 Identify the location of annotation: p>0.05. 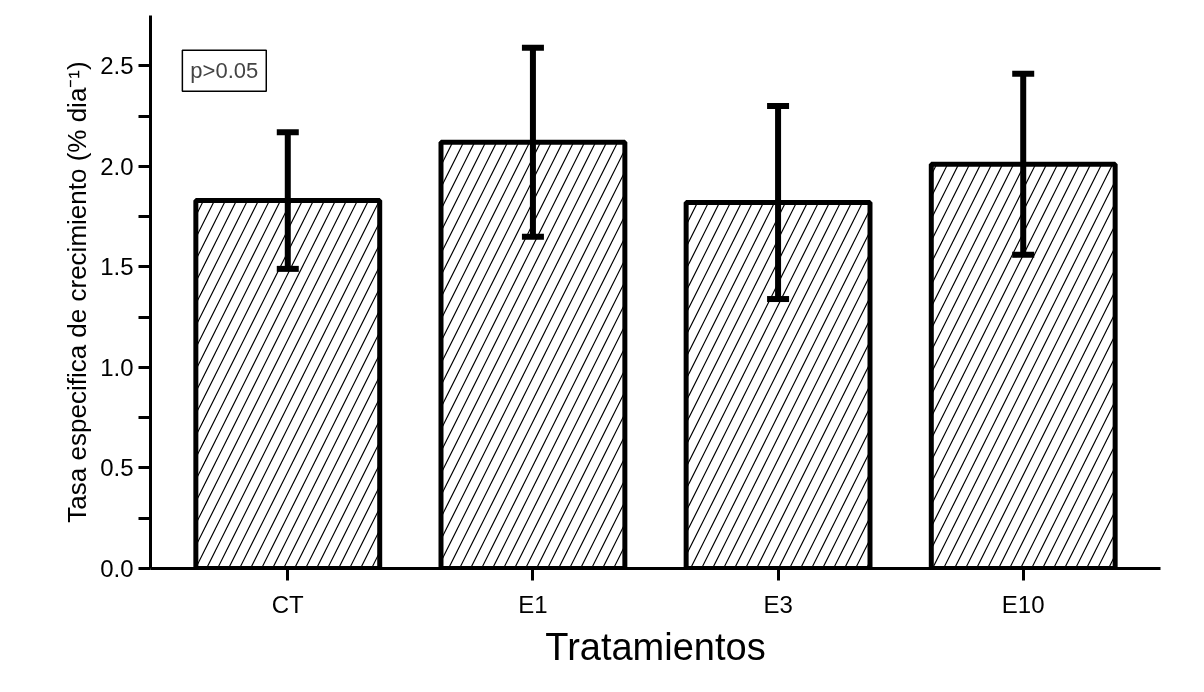
(224, 71).